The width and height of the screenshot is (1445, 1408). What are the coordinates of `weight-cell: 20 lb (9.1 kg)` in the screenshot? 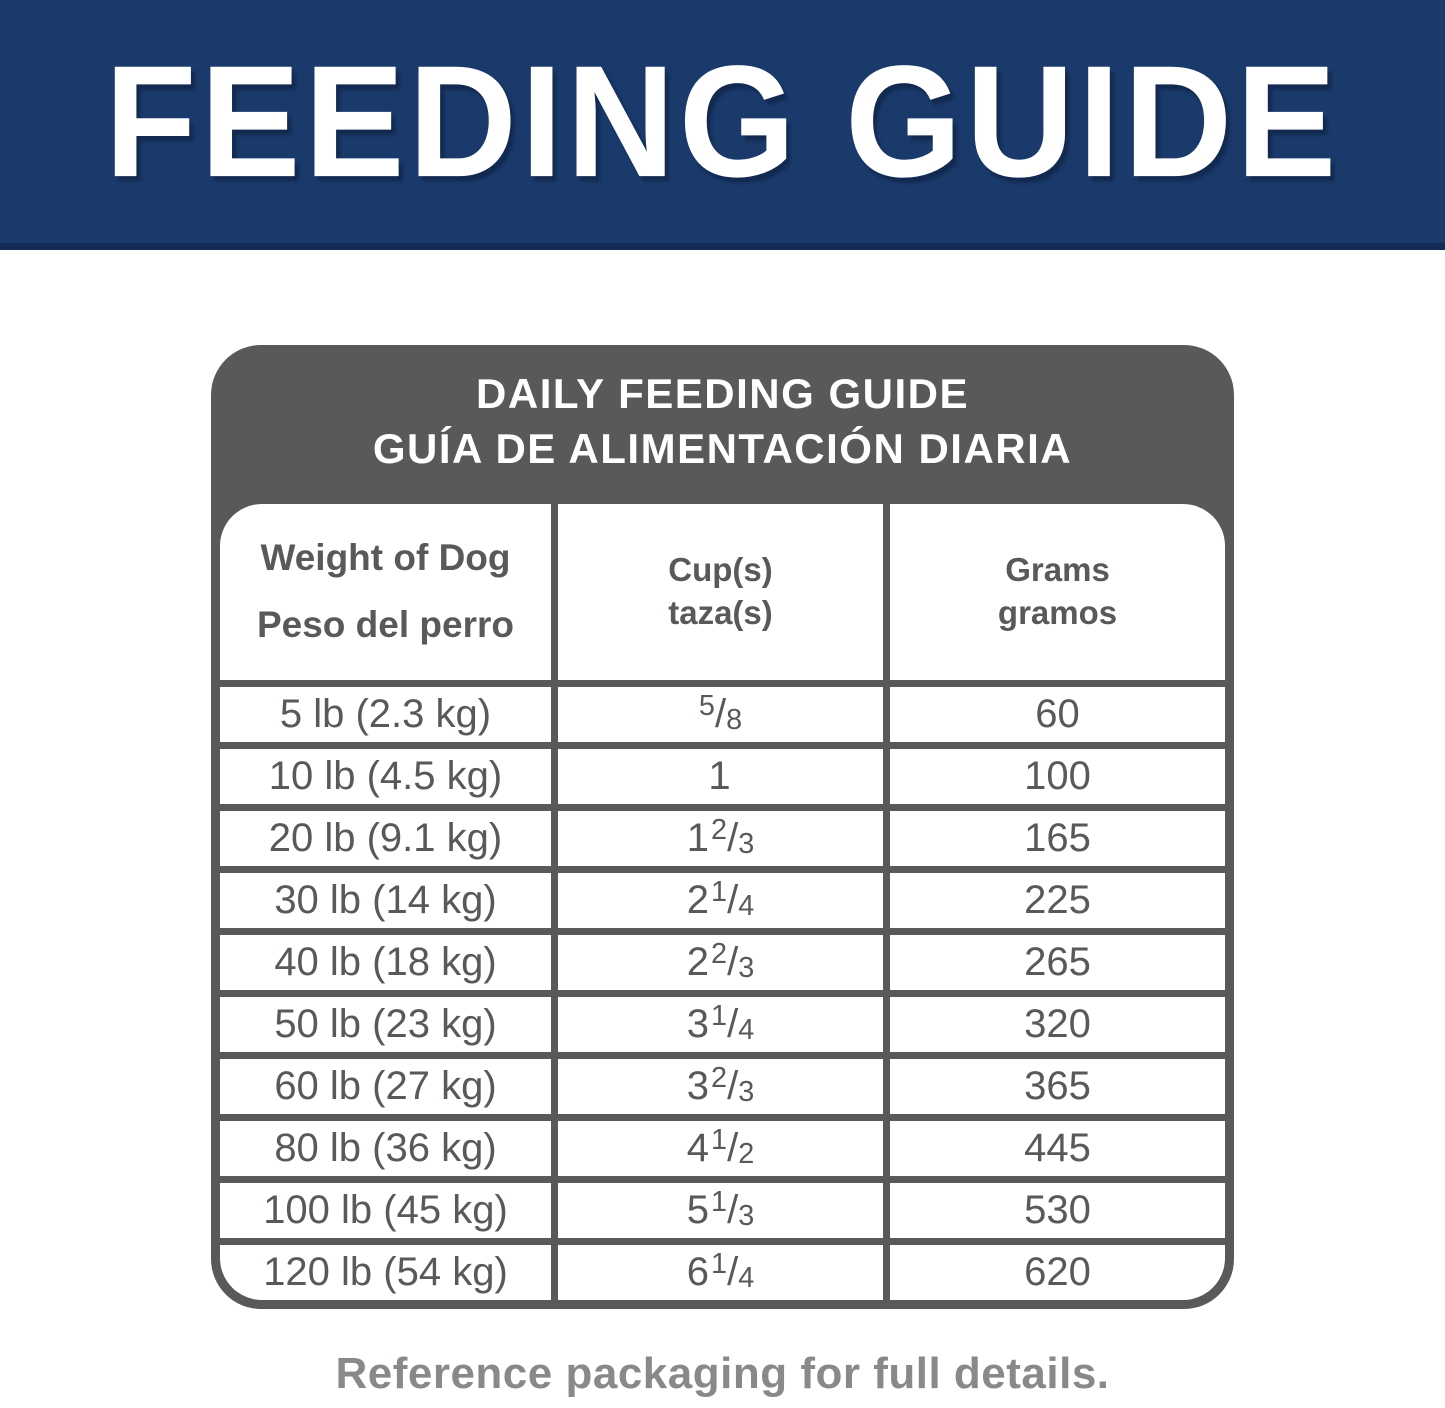 It's located at (385, 838).